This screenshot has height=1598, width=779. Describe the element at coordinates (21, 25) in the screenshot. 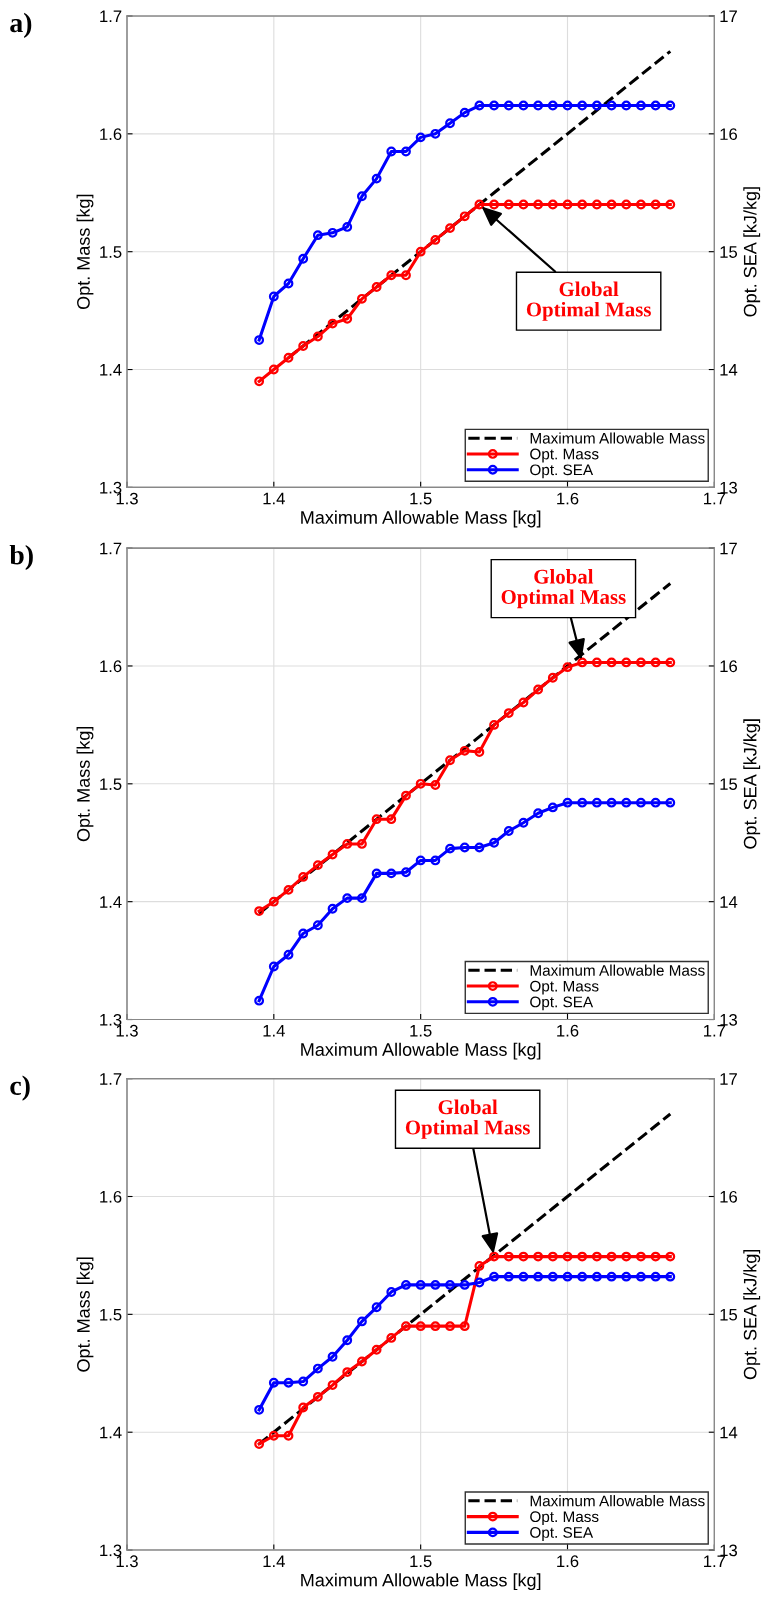

I see `text: a)` at that location.